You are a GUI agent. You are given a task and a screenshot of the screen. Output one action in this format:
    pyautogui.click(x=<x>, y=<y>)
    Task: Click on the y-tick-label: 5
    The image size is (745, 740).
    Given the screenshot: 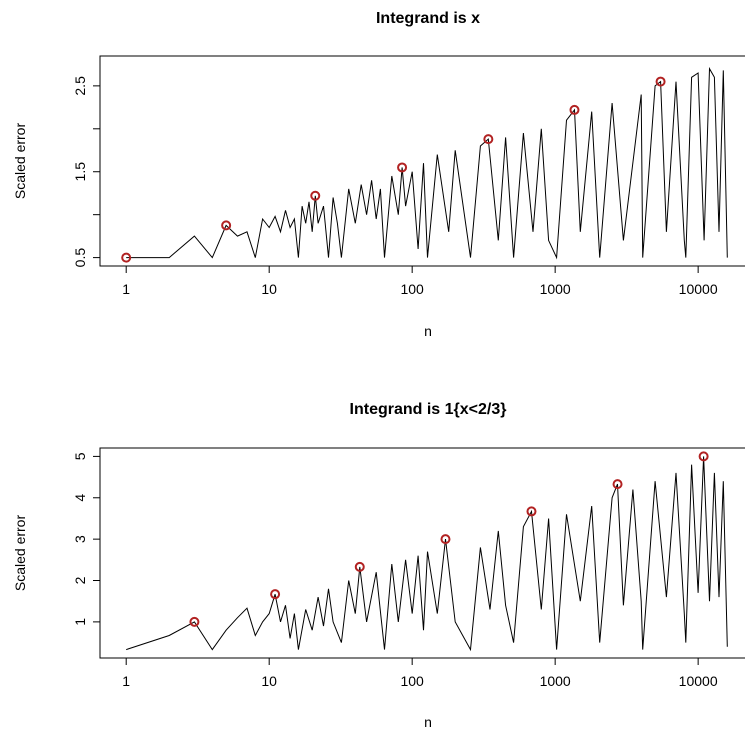 What is the action you would take?
    pyautogui.click(x=80, y=456)
    